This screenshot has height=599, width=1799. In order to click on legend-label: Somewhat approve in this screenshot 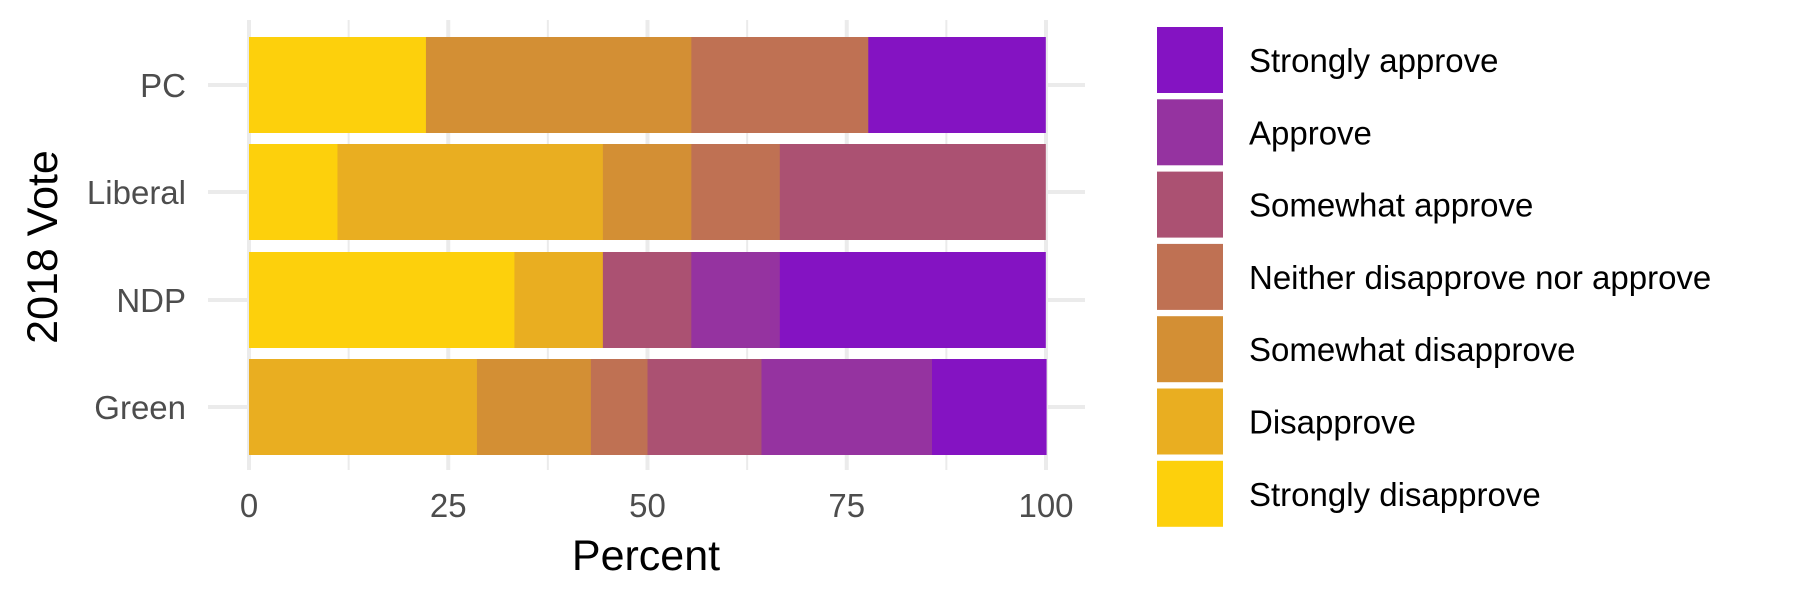, I will do `click(1391, 205)`.